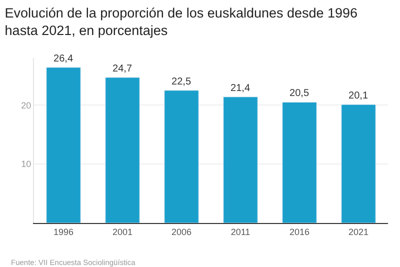 The image size is (400, 267). What do you see at coordinates (122, 231) in the screenshot?
I see `x-tick-label: 2001` at bounding box center [122, 231].